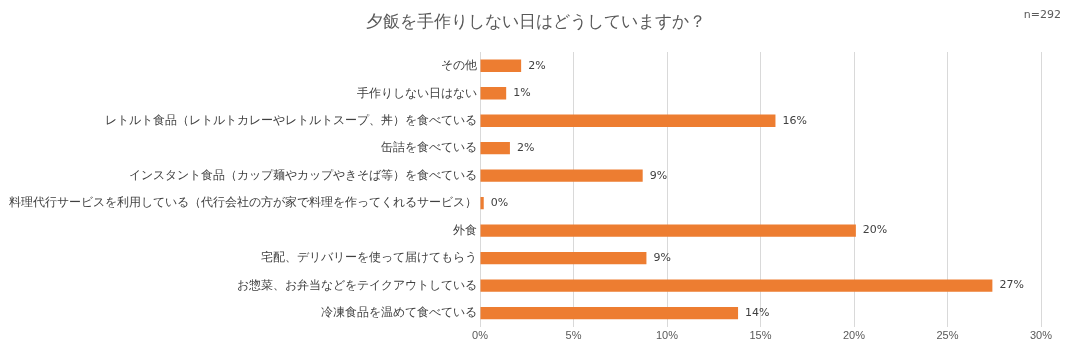 The image size is (1071, 350). What do you see at coordinates (854, 335) in the screenshot?
I see `x-tick-label: 20%` at bounding box center [854, 335].